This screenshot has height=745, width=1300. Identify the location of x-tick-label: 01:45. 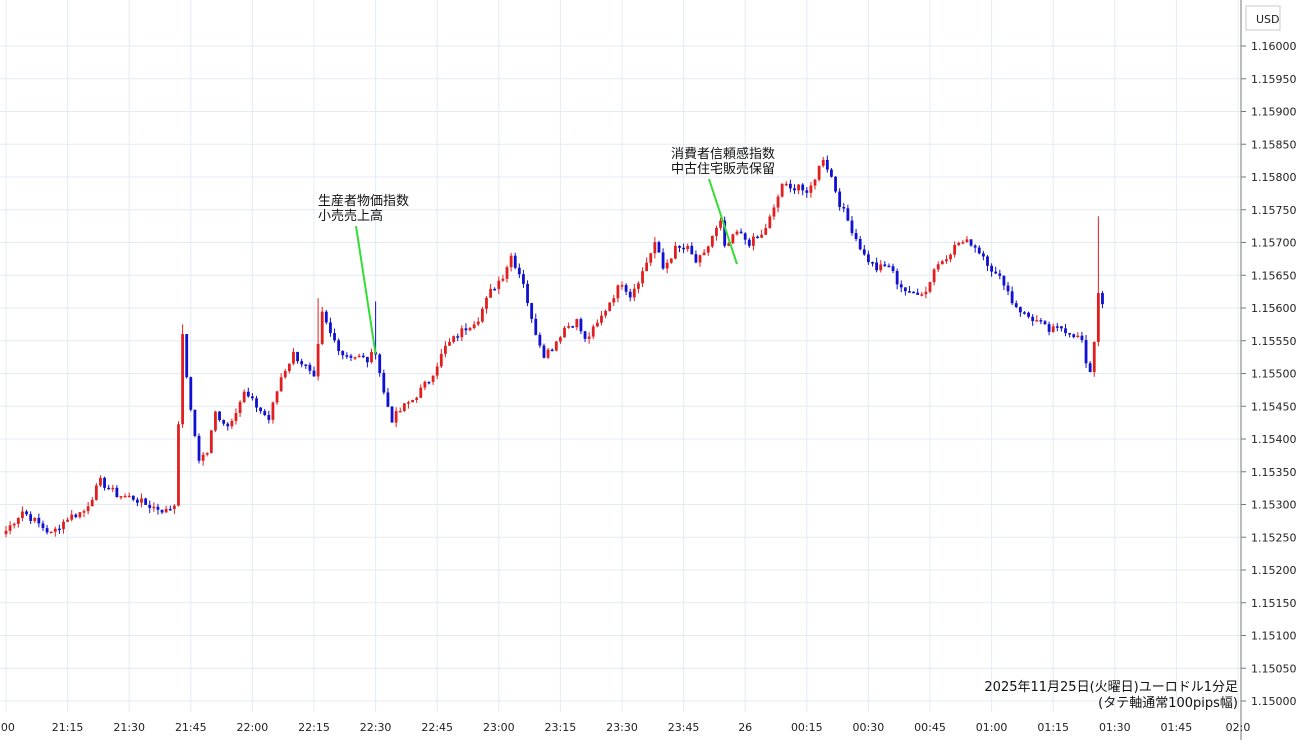
(1177, 727).